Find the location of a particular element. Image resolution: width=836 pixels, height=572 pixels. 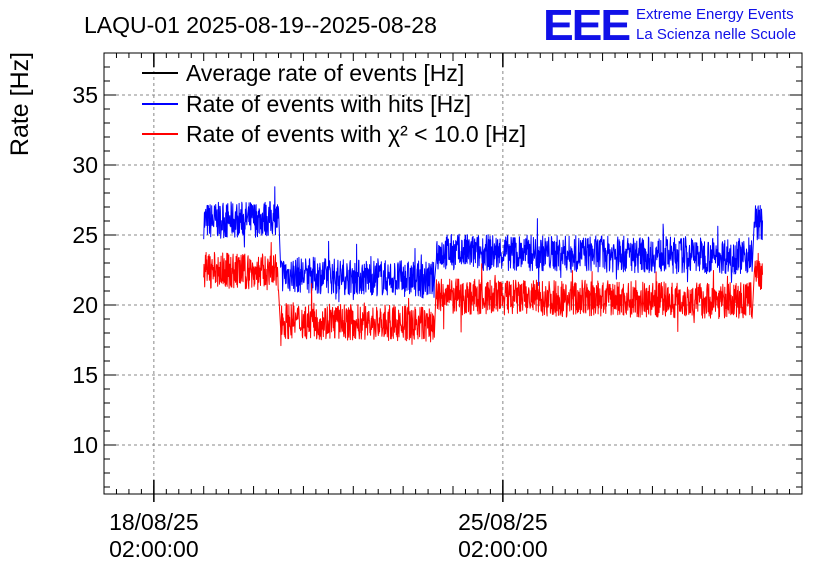

x-tick-label-date: 25/08/25 is located at coordinates (503, 522).